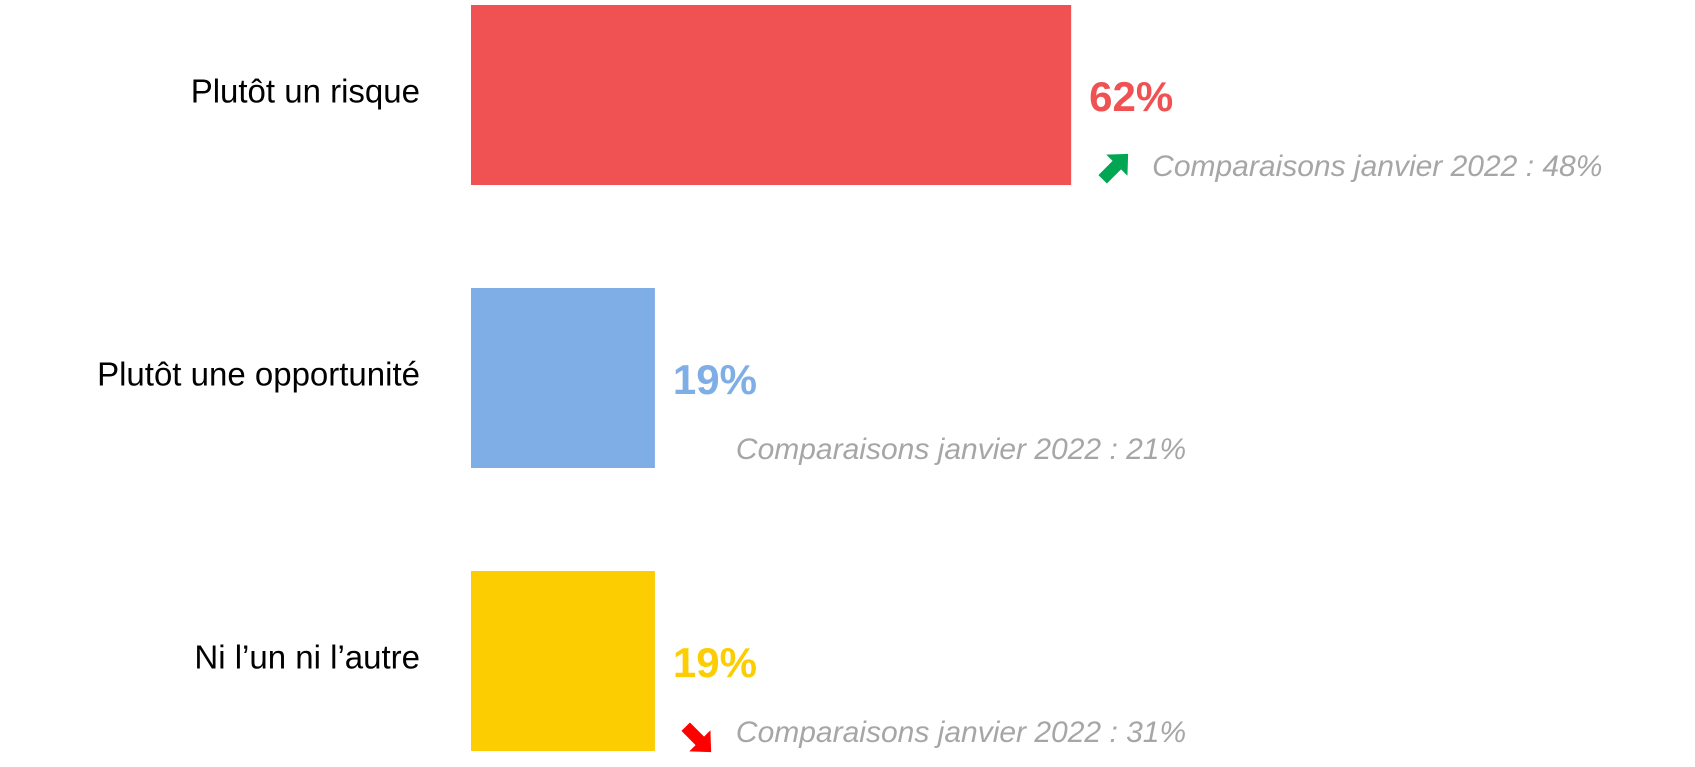  Describe the element at coordinates (305, 91) in the screenshot. I see `category-label: Plutôt un risque` at that location.